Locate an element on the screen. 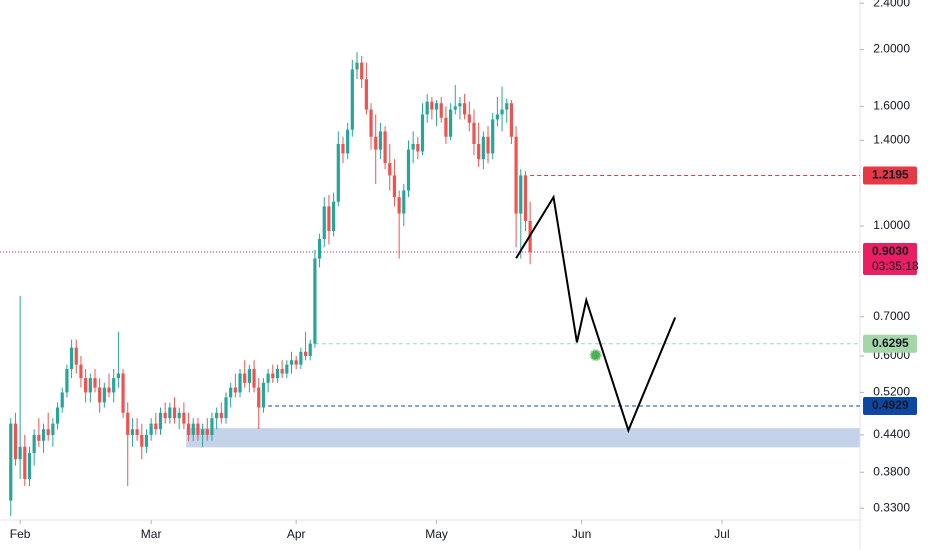 Image resolution: width=932 pixels, height=550 pixels. x-tick-label: May is located at coordinates (436, 534).